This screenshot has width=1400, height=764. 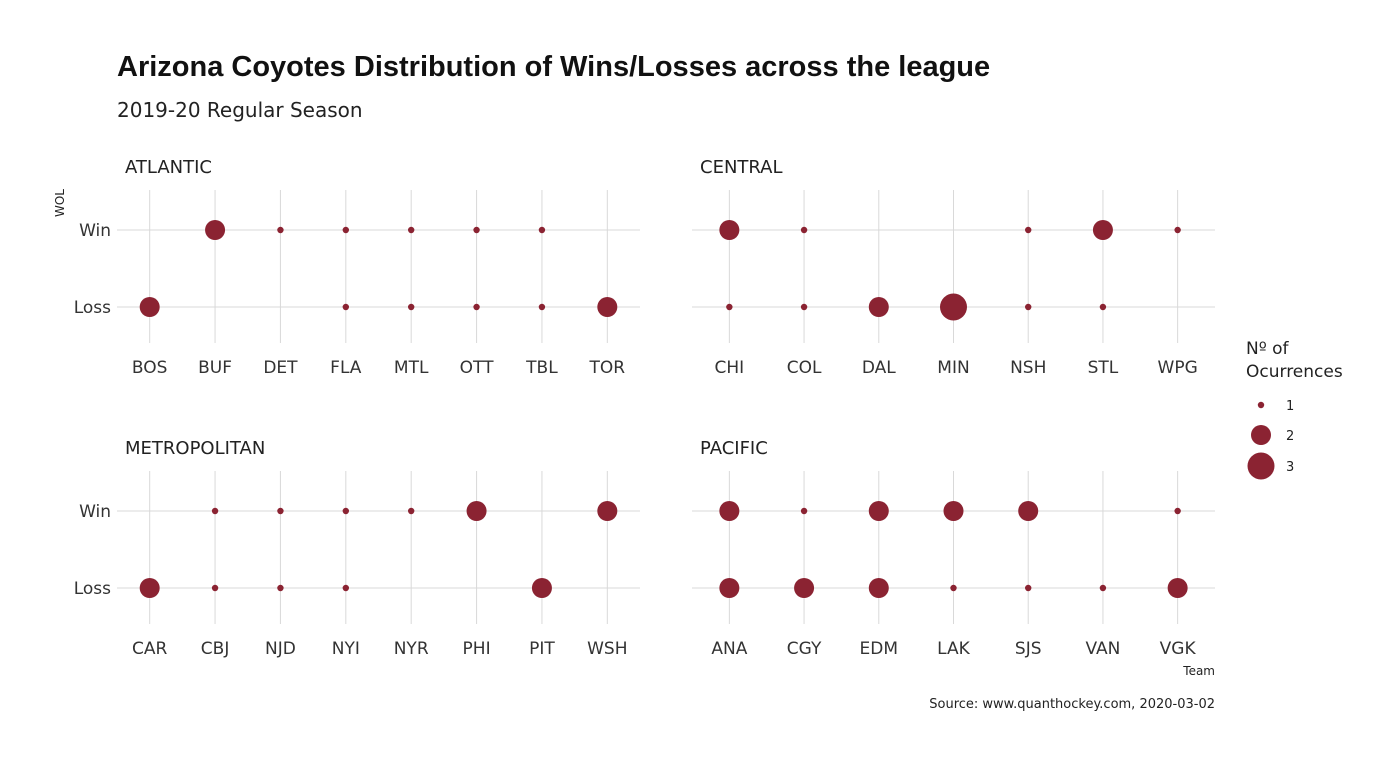 I want to click on legend-label: 1, so click(x=1290, y=406).